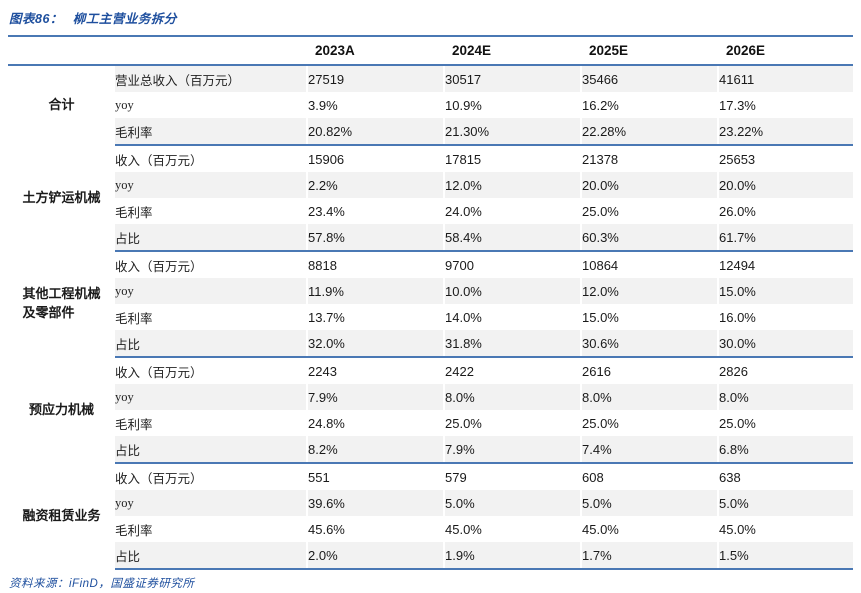 The height and width of the screenshot is (593, 861). Describe the element at coordinates (211, 78) in the screenshot. I see `metric-label-cell: 营业总收入（百万元）` at that location.